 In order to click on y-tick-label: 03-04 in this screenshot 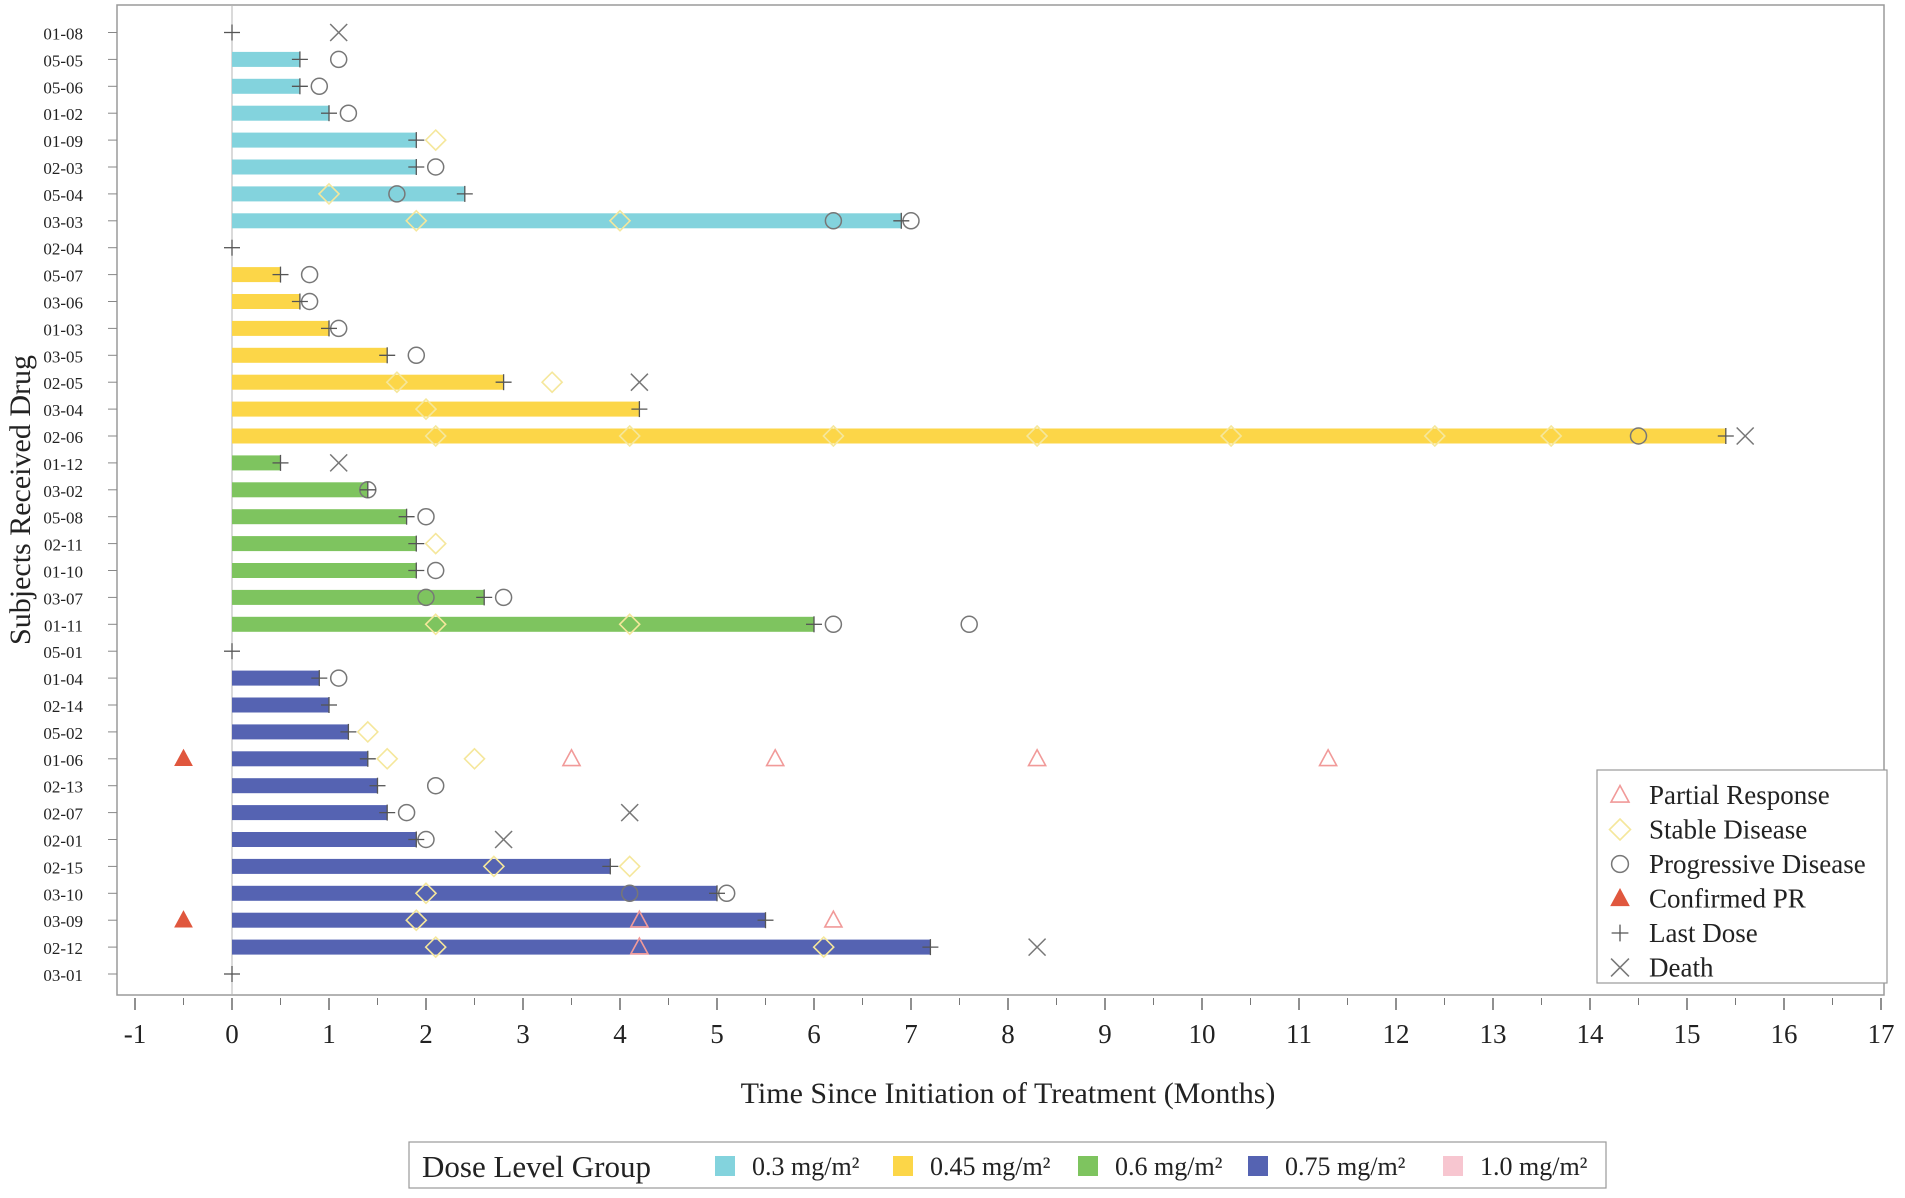, I will do `click(63, 410)`.